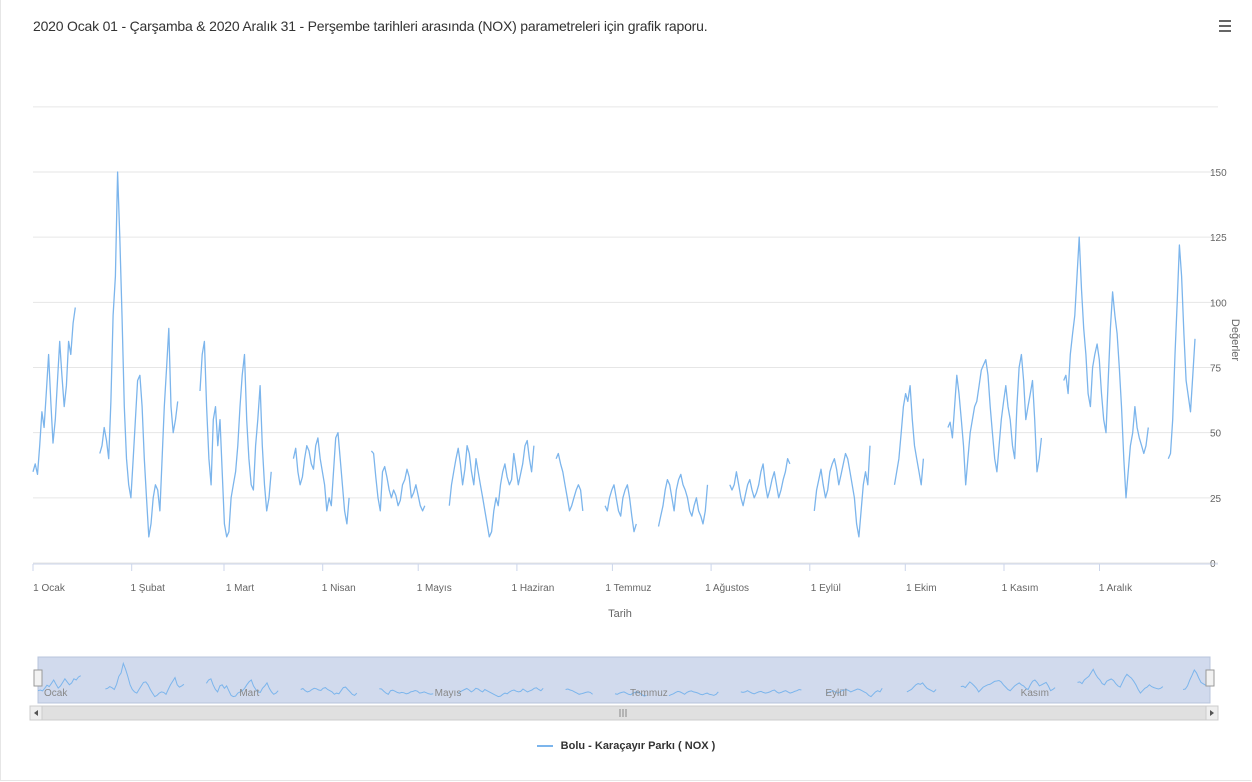 The height and width of the screenshot is (782, 1252). What do you see at coordinates (1116, 588) in the screenshot?
I see `x-tick-label: 1 Aralık` at bounding box center [1116, 588].